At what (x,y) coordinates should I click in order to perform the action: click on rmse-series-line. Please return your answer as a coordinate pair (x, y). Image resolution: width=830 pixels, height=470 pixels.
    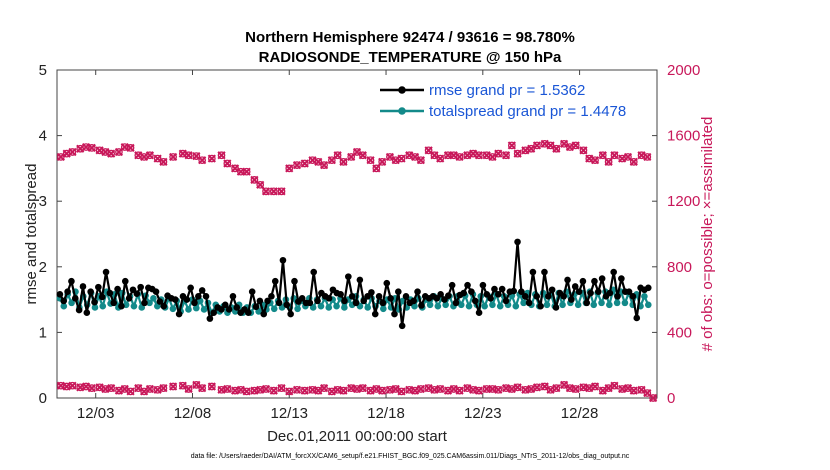
    Looking at the image, I should click on (353, 283).